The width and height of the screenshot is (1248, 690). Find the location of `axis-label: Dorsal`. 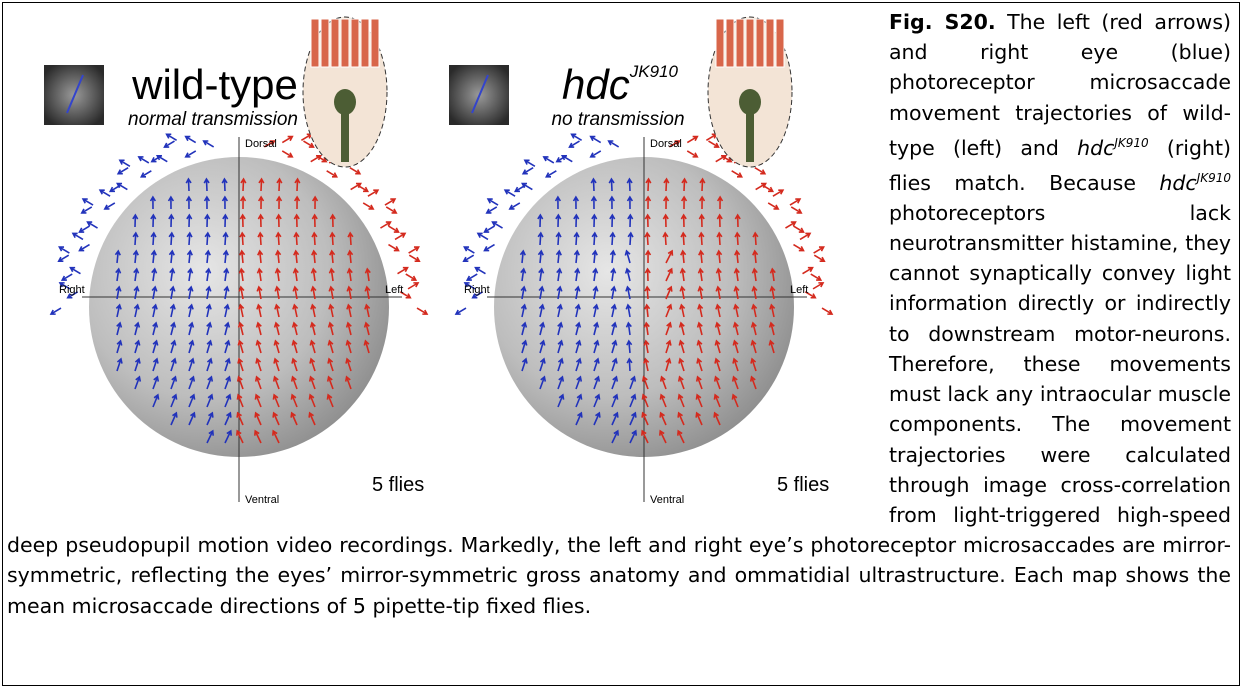

axis-label: Dorsal is located at coordinates (261, 144).